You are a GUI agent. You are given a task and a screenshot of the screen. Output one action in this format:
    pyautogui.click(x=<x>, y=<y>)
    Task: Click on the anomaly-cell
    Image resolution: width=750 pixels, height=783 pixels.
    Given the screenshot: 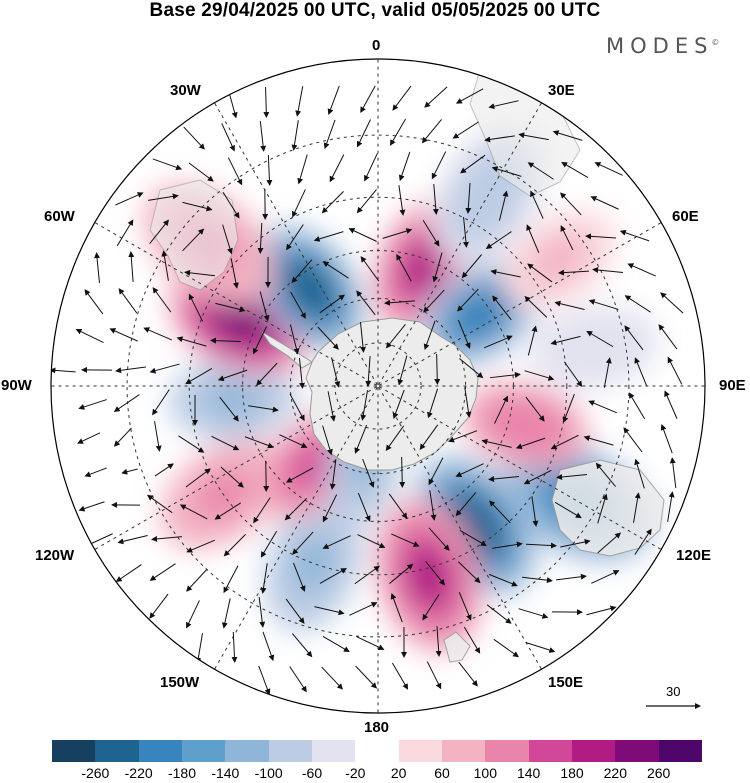 What is the action you would take?
    pyautogui.click(x=429, y=575)
    